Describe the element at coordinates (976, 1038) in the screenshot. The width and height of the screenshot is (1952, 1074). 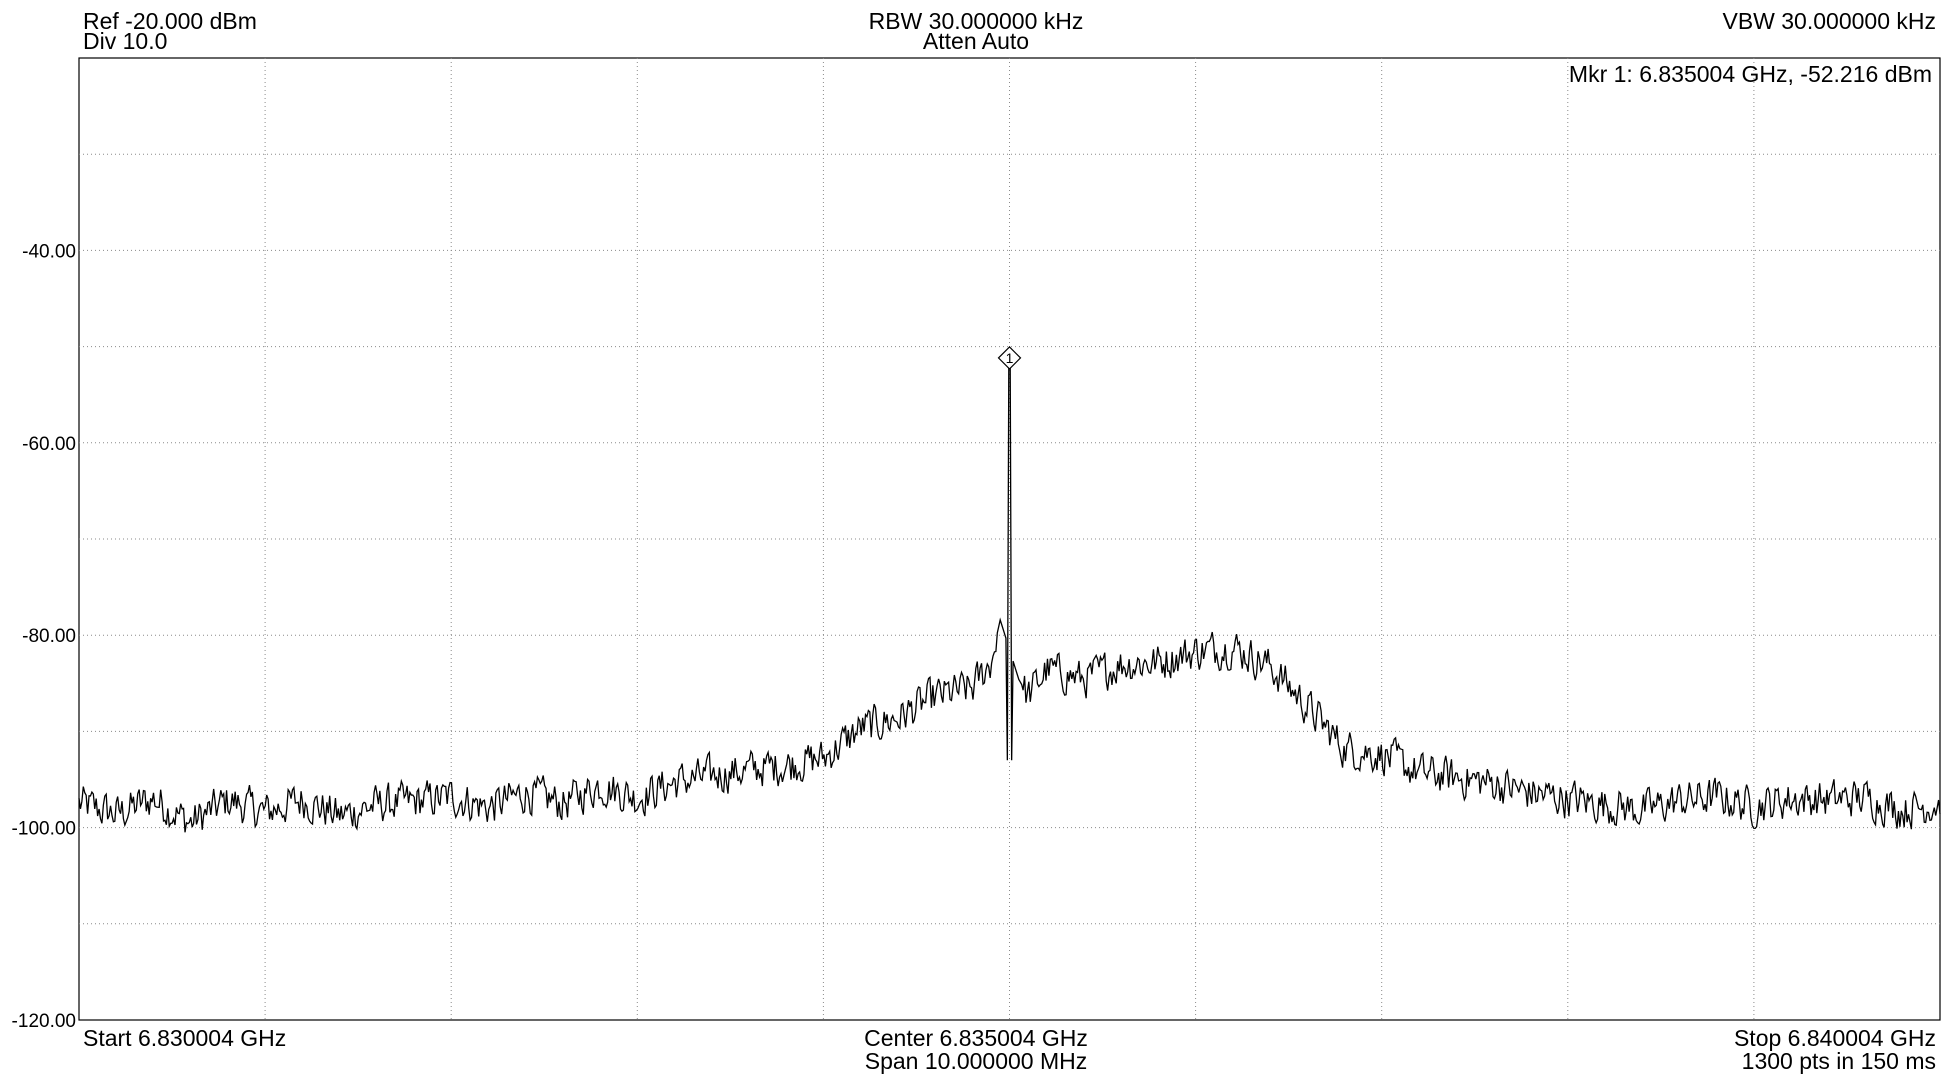
I see `center-freq-label: Center 6.835004 GHz` at that location.